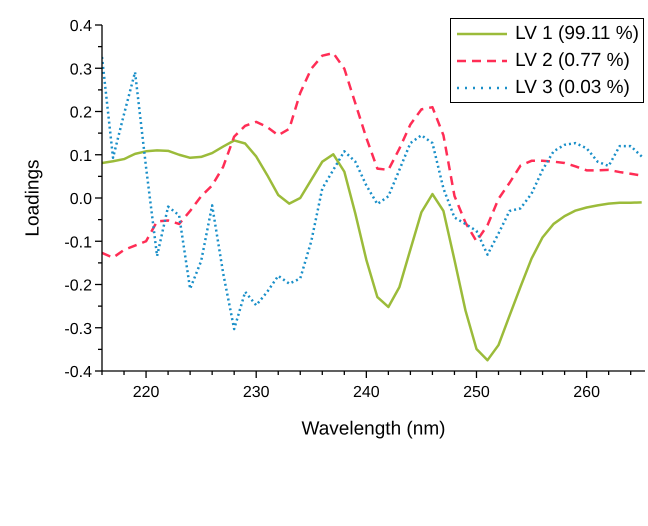  What do you see at coordinates (78, 243) in the screenshot?
I see `y-tick-label: -0.1` at bounding box center [78, 243].